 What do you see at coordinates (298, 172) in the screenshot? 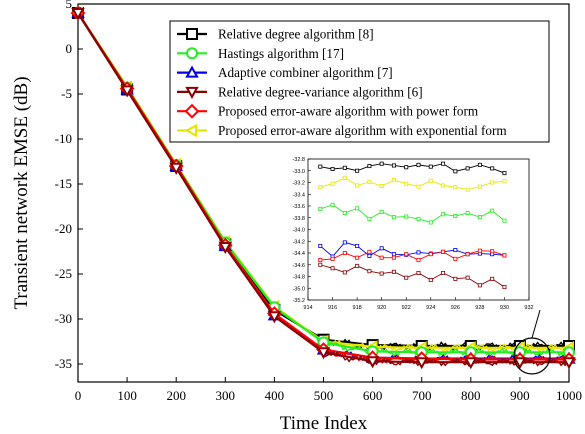
I see `inset-y-tick-label: -33.0` at bounding box center [298, 172].